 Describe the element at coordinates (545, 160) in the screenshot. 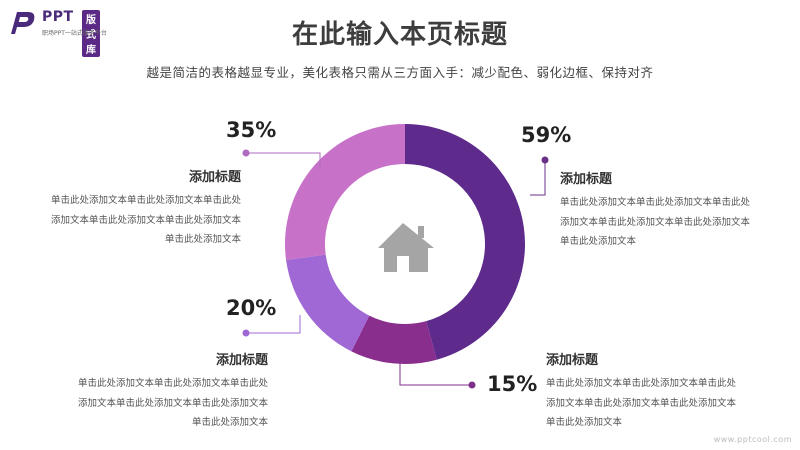

I see `connector-dot-top-right` at that location.